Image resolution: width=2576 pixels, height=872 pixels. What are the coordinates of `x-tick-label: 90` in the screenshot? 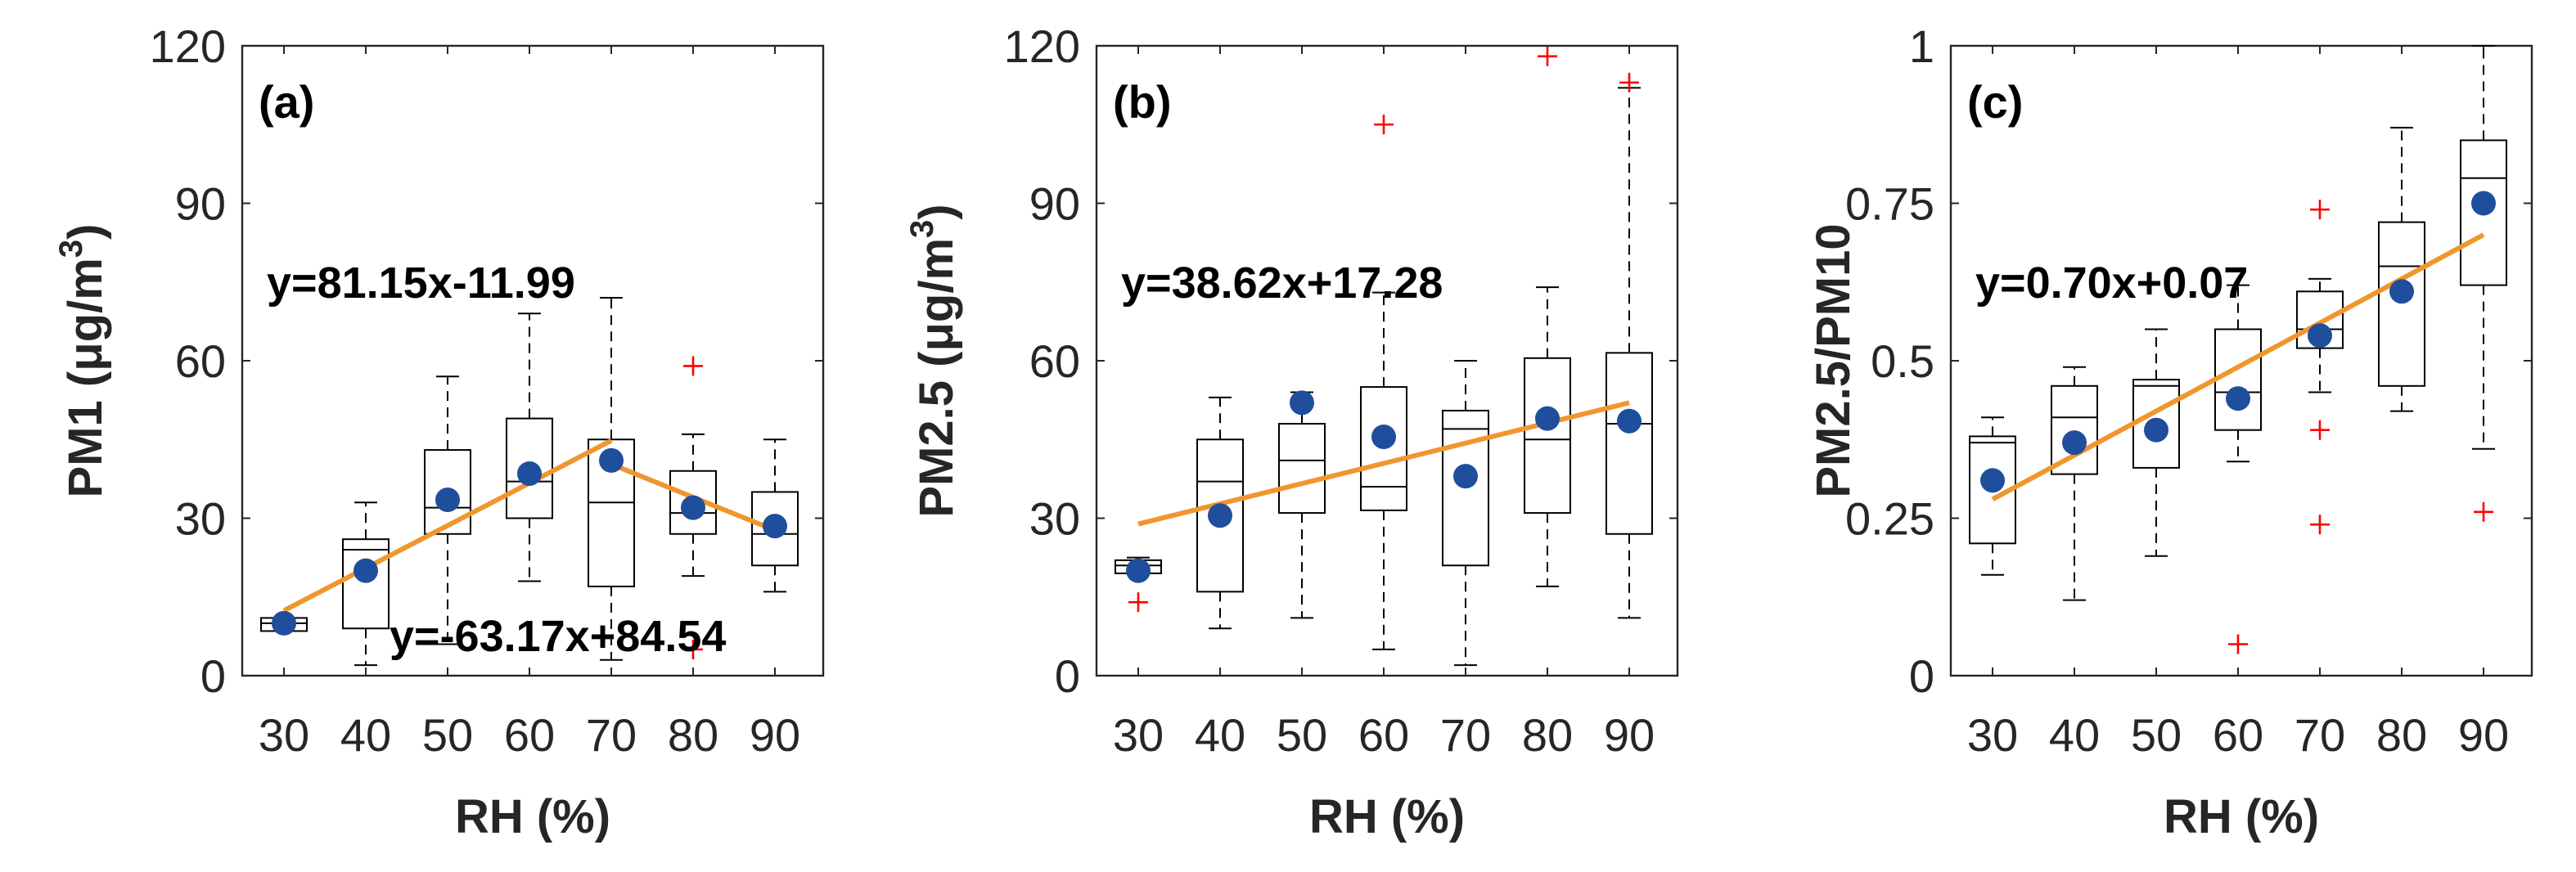 It's located at (2483, 735).